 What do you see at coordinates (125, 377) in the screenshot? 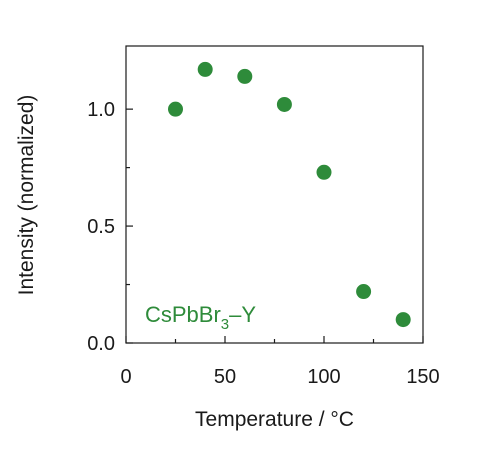
I see `x-tick-label: 0` at bounding box center [125, 377].